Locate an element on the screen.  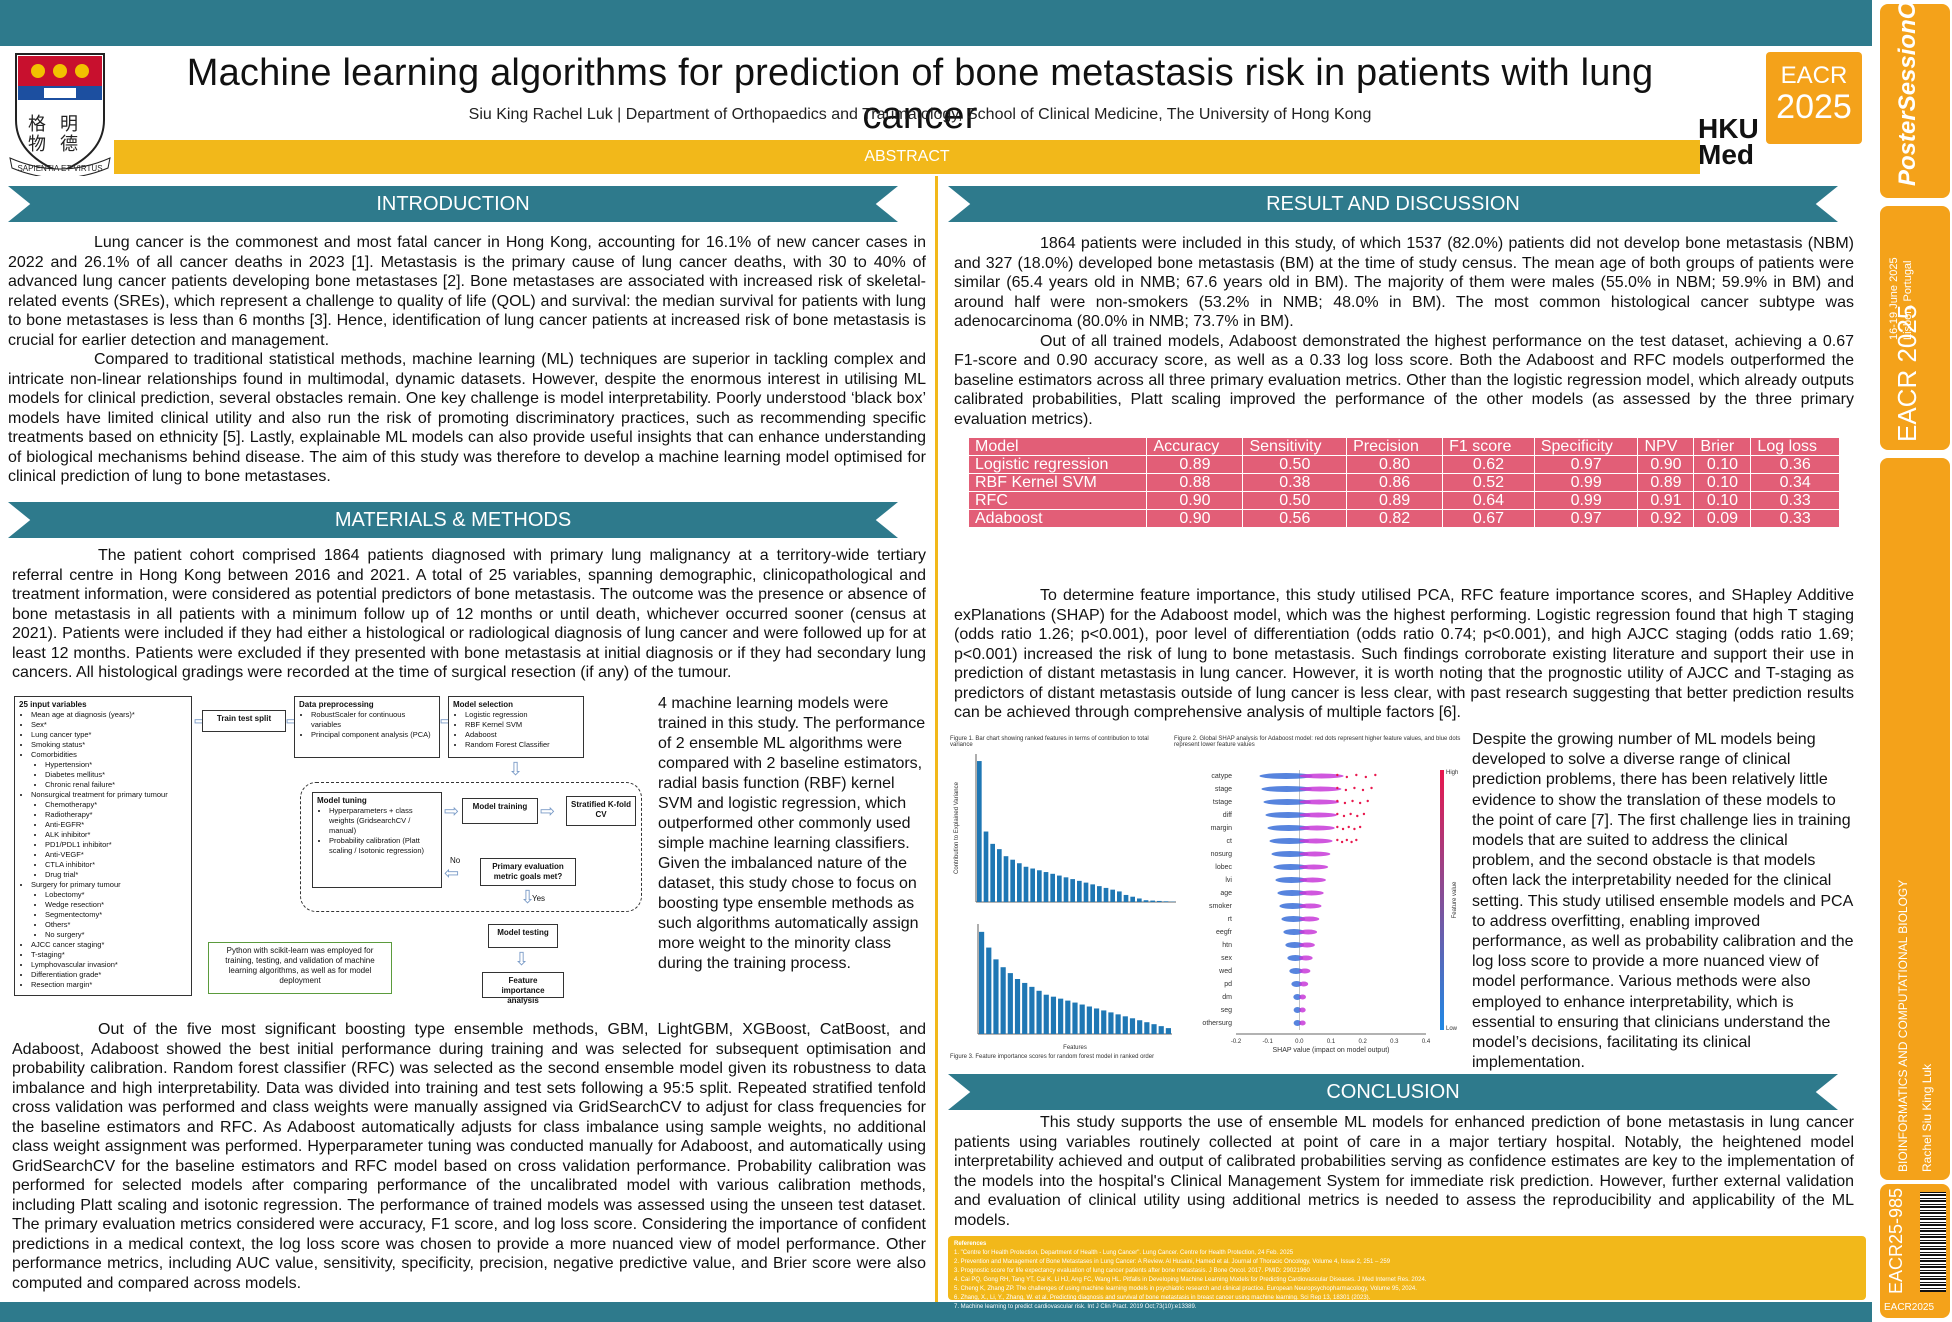
flow-primary-evaluation-box: Primary evaluation metric goals met? is located at coordinates (528, 872).